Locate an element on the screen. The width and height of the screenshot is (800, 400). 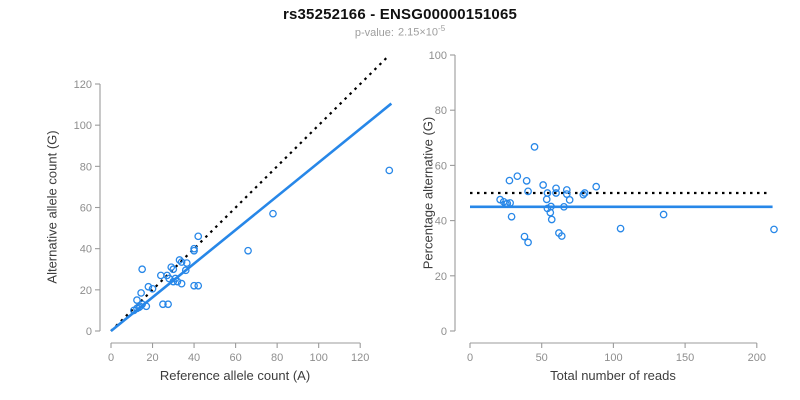
x-tick-label: 20 is located at coordinates (152, 358).